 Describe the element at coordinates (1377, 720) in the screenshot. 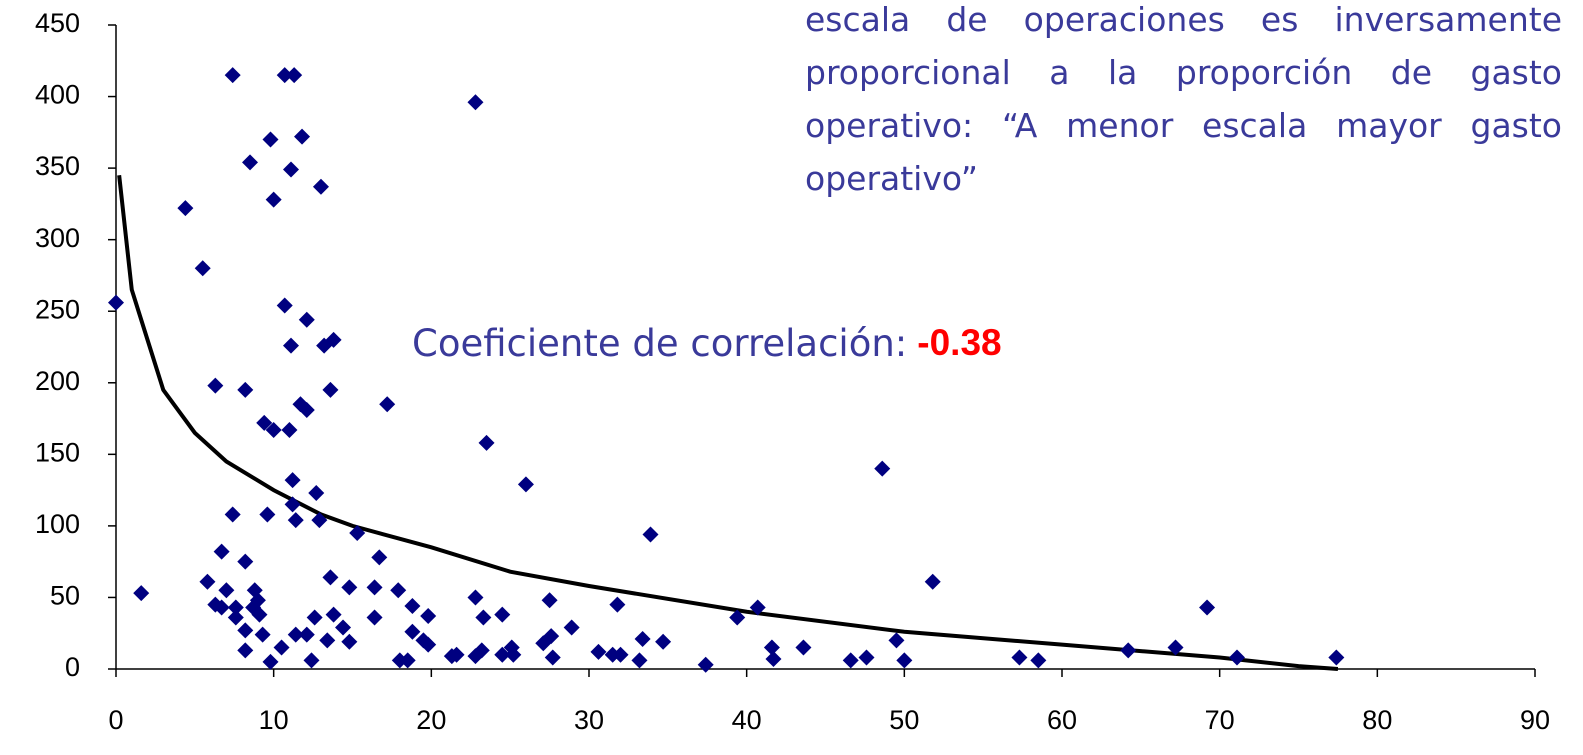

I see `x-tick-label: 80` at that location.